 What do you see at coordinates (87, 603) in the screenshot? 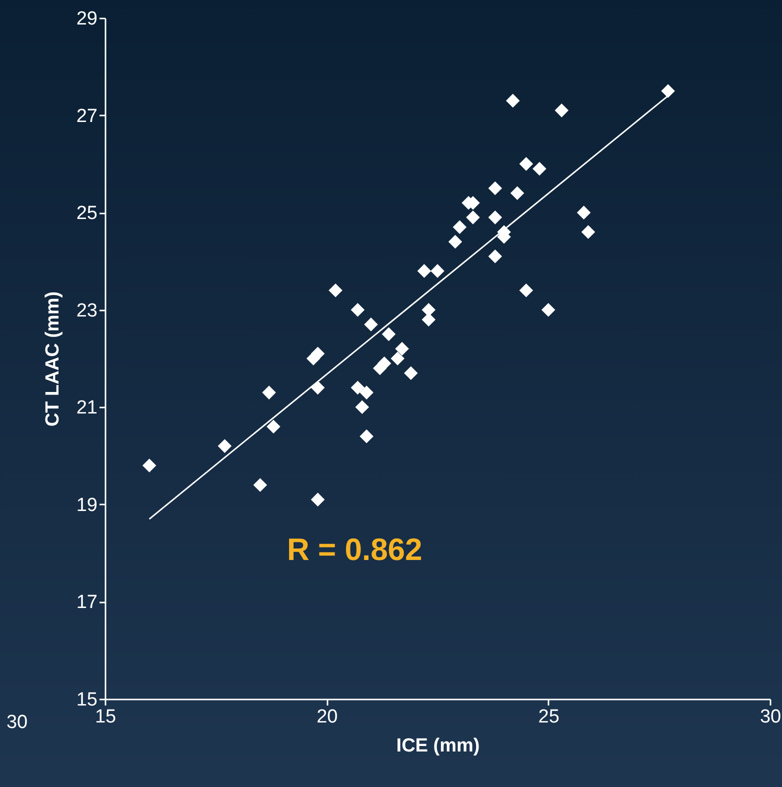
I see `y-tick-label: 17` at bounding box center [87, 603].